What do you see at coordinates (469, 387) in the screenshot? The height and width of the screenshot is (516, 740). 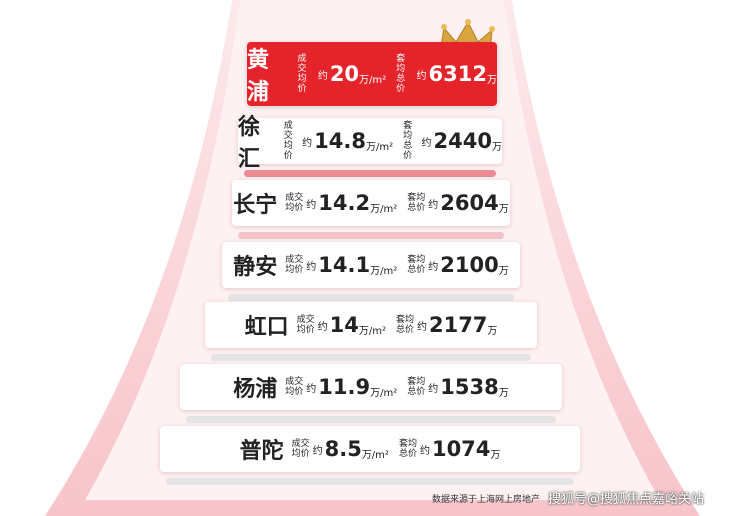 I see `total-value: 1538` at bounding box center [469, 387].